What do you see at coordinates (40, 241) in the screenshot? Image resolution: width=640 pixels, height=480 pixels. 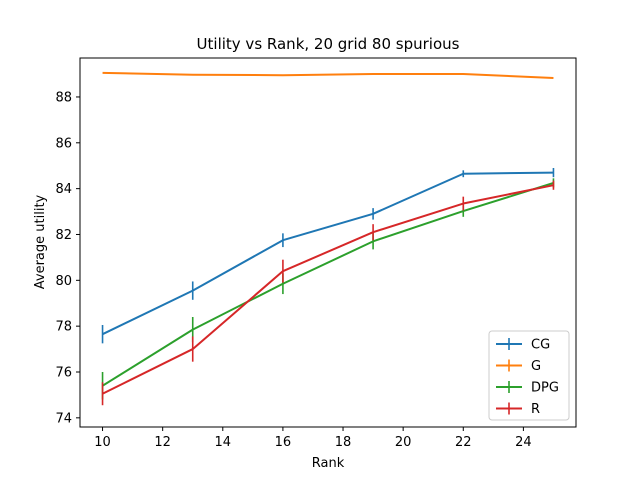 I see `y-axis-label: Average utility` at bounding box center [40, 241].